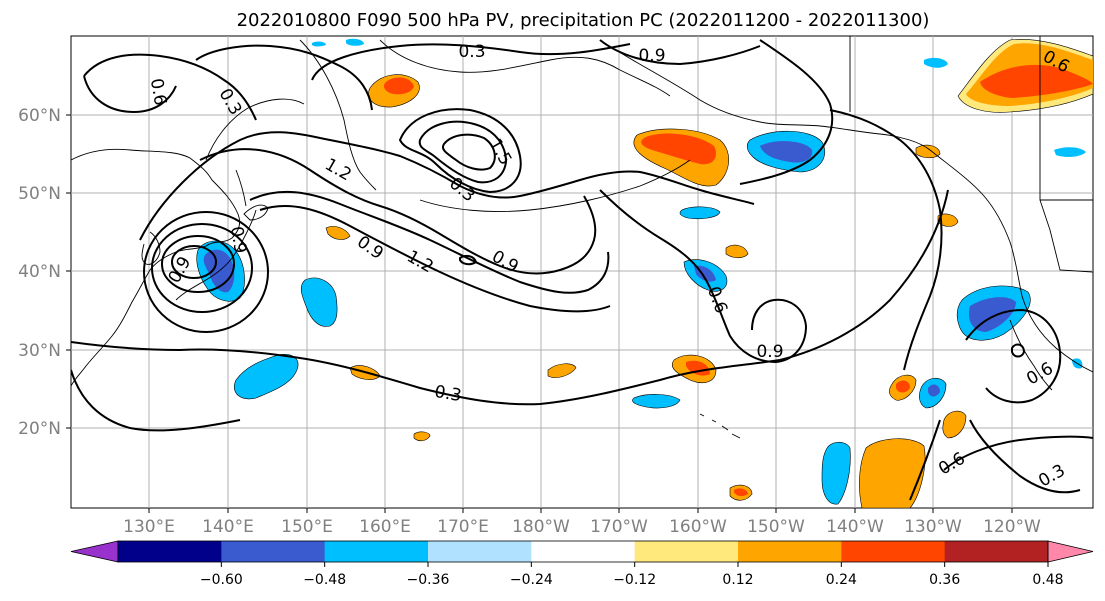 This screenshot has height=601, width=1105. I want to click on lon-tick-label: 140°E, so click(228, 527).